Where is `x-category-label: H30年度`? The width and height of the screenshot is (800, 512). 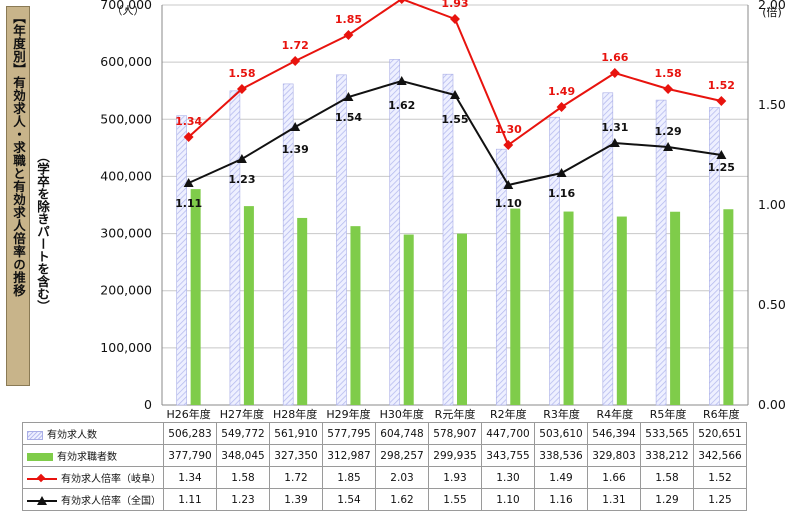 x-category-label: H30年度 is located at coordinates (402, 413).